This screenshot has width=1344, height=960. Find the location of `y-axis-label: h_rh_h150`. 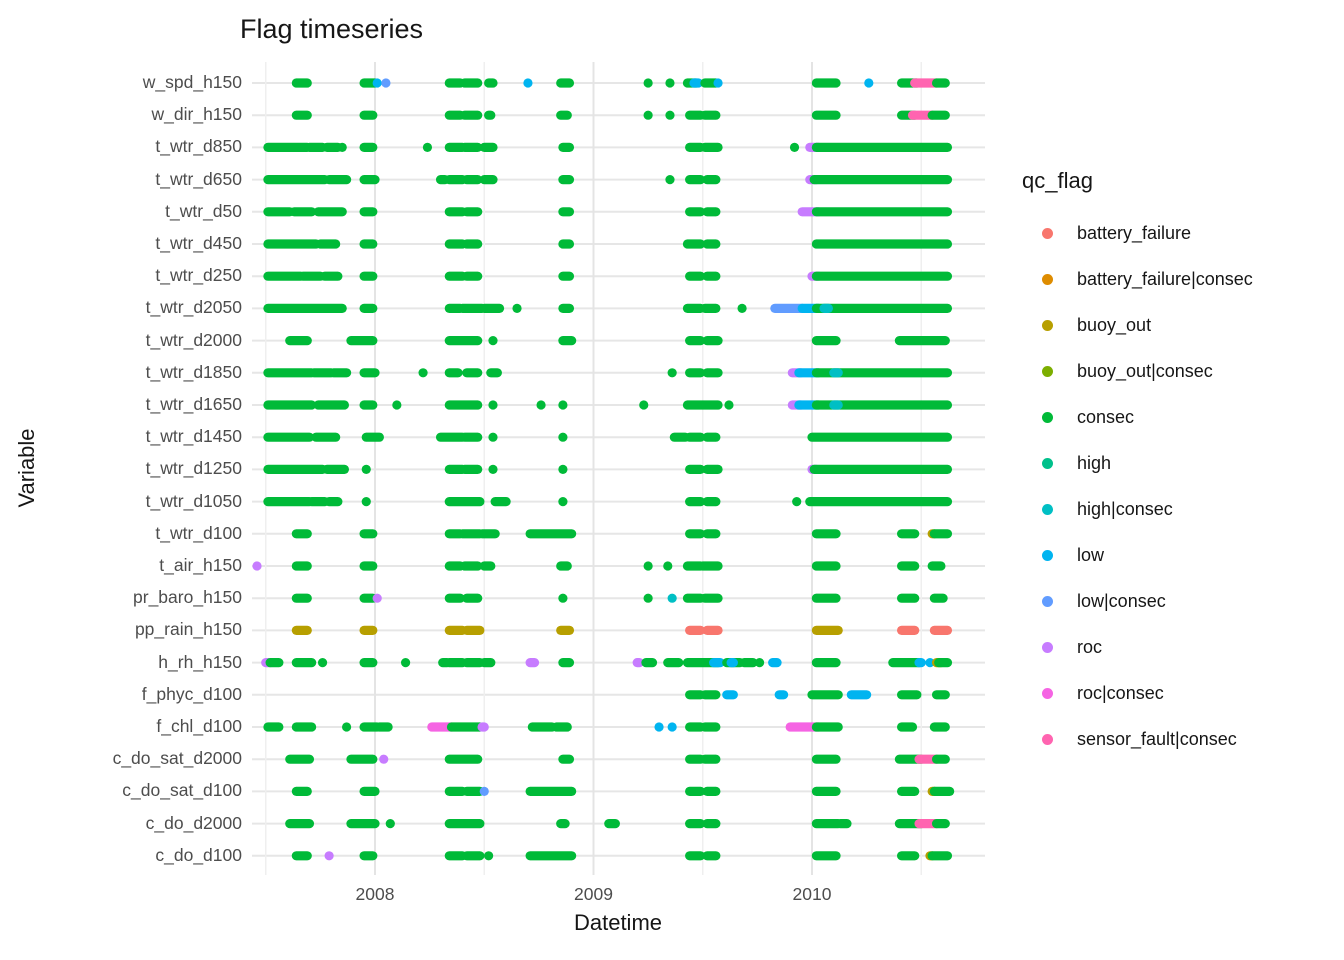

y-axis-label: h_rh_h150 is located at coordinates (200, 661).